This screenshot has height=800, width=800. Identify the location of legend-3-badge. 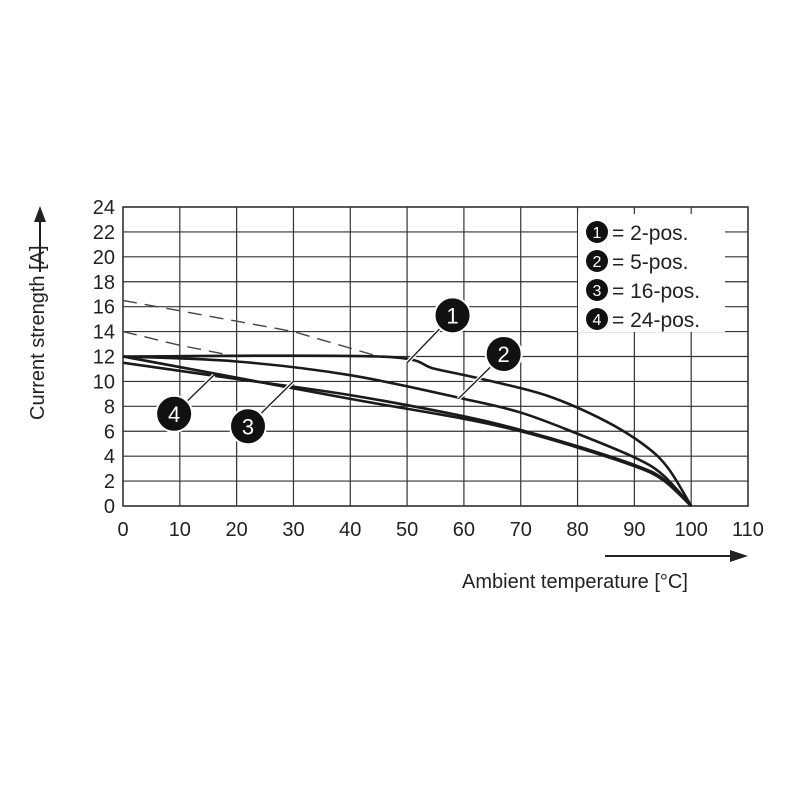
(597, 290).